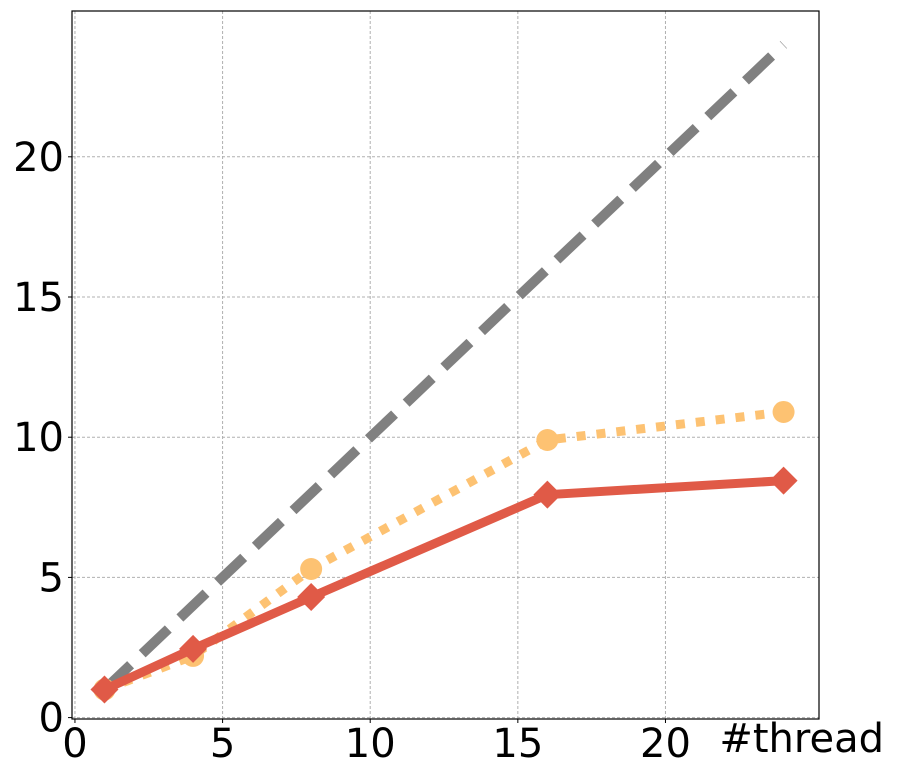 This screenshot has height=780, width=897. I want to click on x-tick-label: 10, so click(370, 744).